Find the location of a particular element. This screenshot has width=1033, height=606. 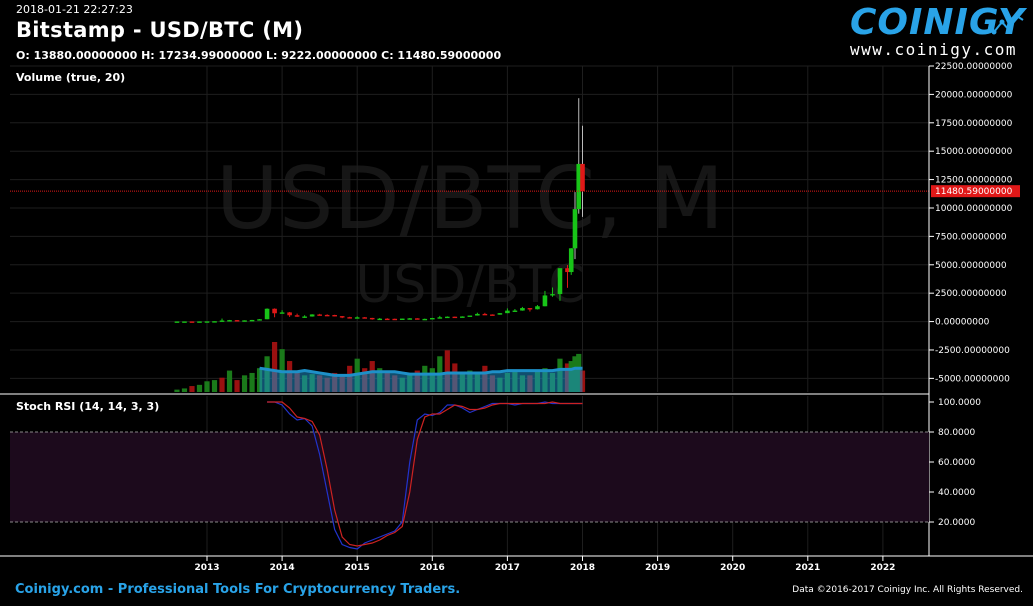

x-tick-label: 2022 is located at coordinates (882, 568).